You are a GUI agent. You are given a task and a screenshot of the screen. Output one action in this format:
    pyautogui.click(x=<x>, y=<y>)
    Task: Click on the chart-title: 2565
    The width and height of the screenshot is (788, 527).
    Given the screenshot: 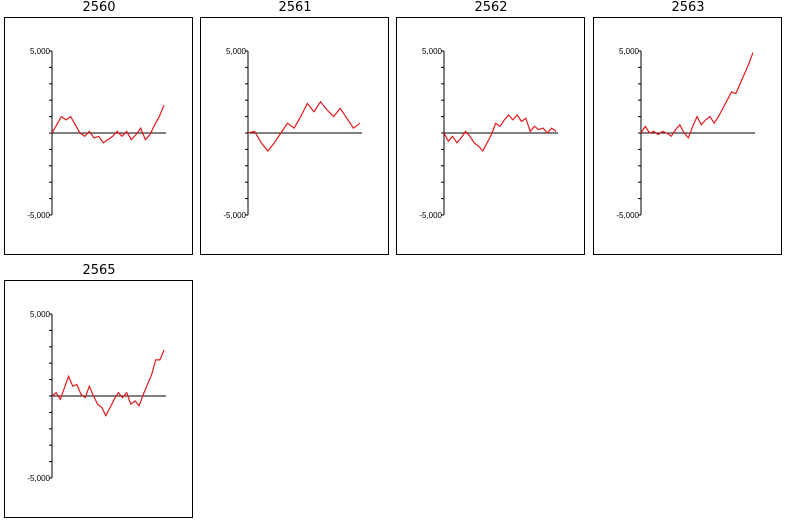 What is the action you would take?
    pyautogui.click(x=99, y=270)
    